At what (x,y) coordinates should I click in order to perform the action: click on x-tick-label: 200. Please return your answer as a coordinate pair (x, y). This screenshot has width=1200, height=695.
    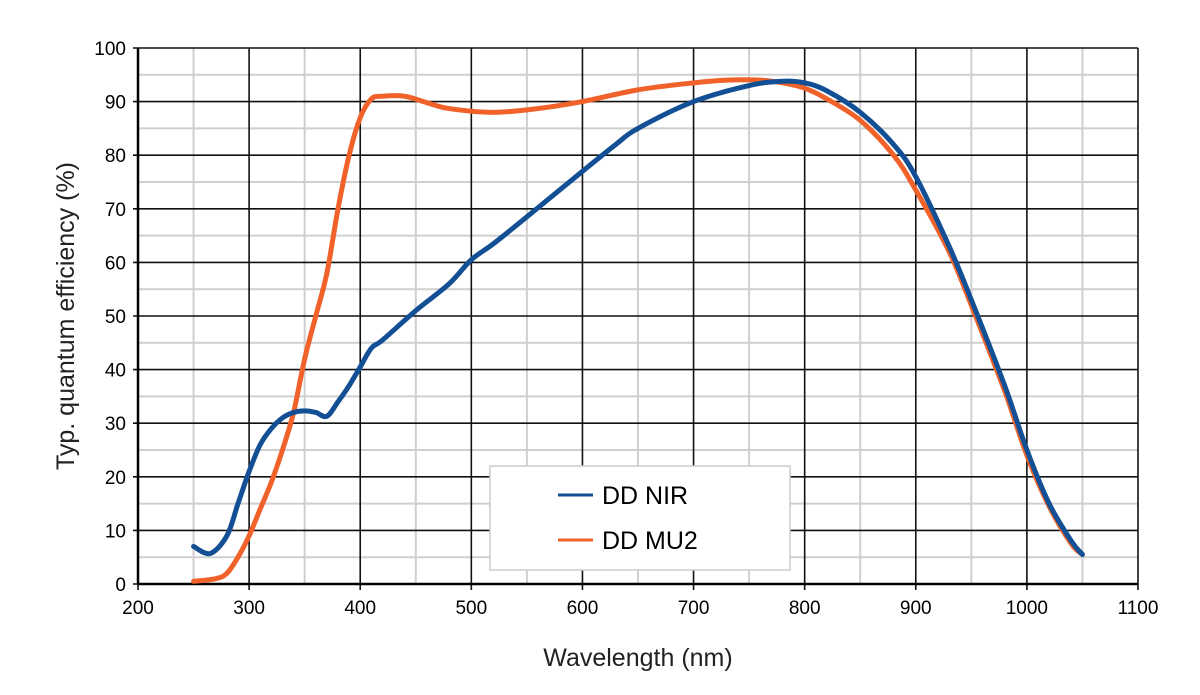
    Looking at the image, I should click on (138, 608).